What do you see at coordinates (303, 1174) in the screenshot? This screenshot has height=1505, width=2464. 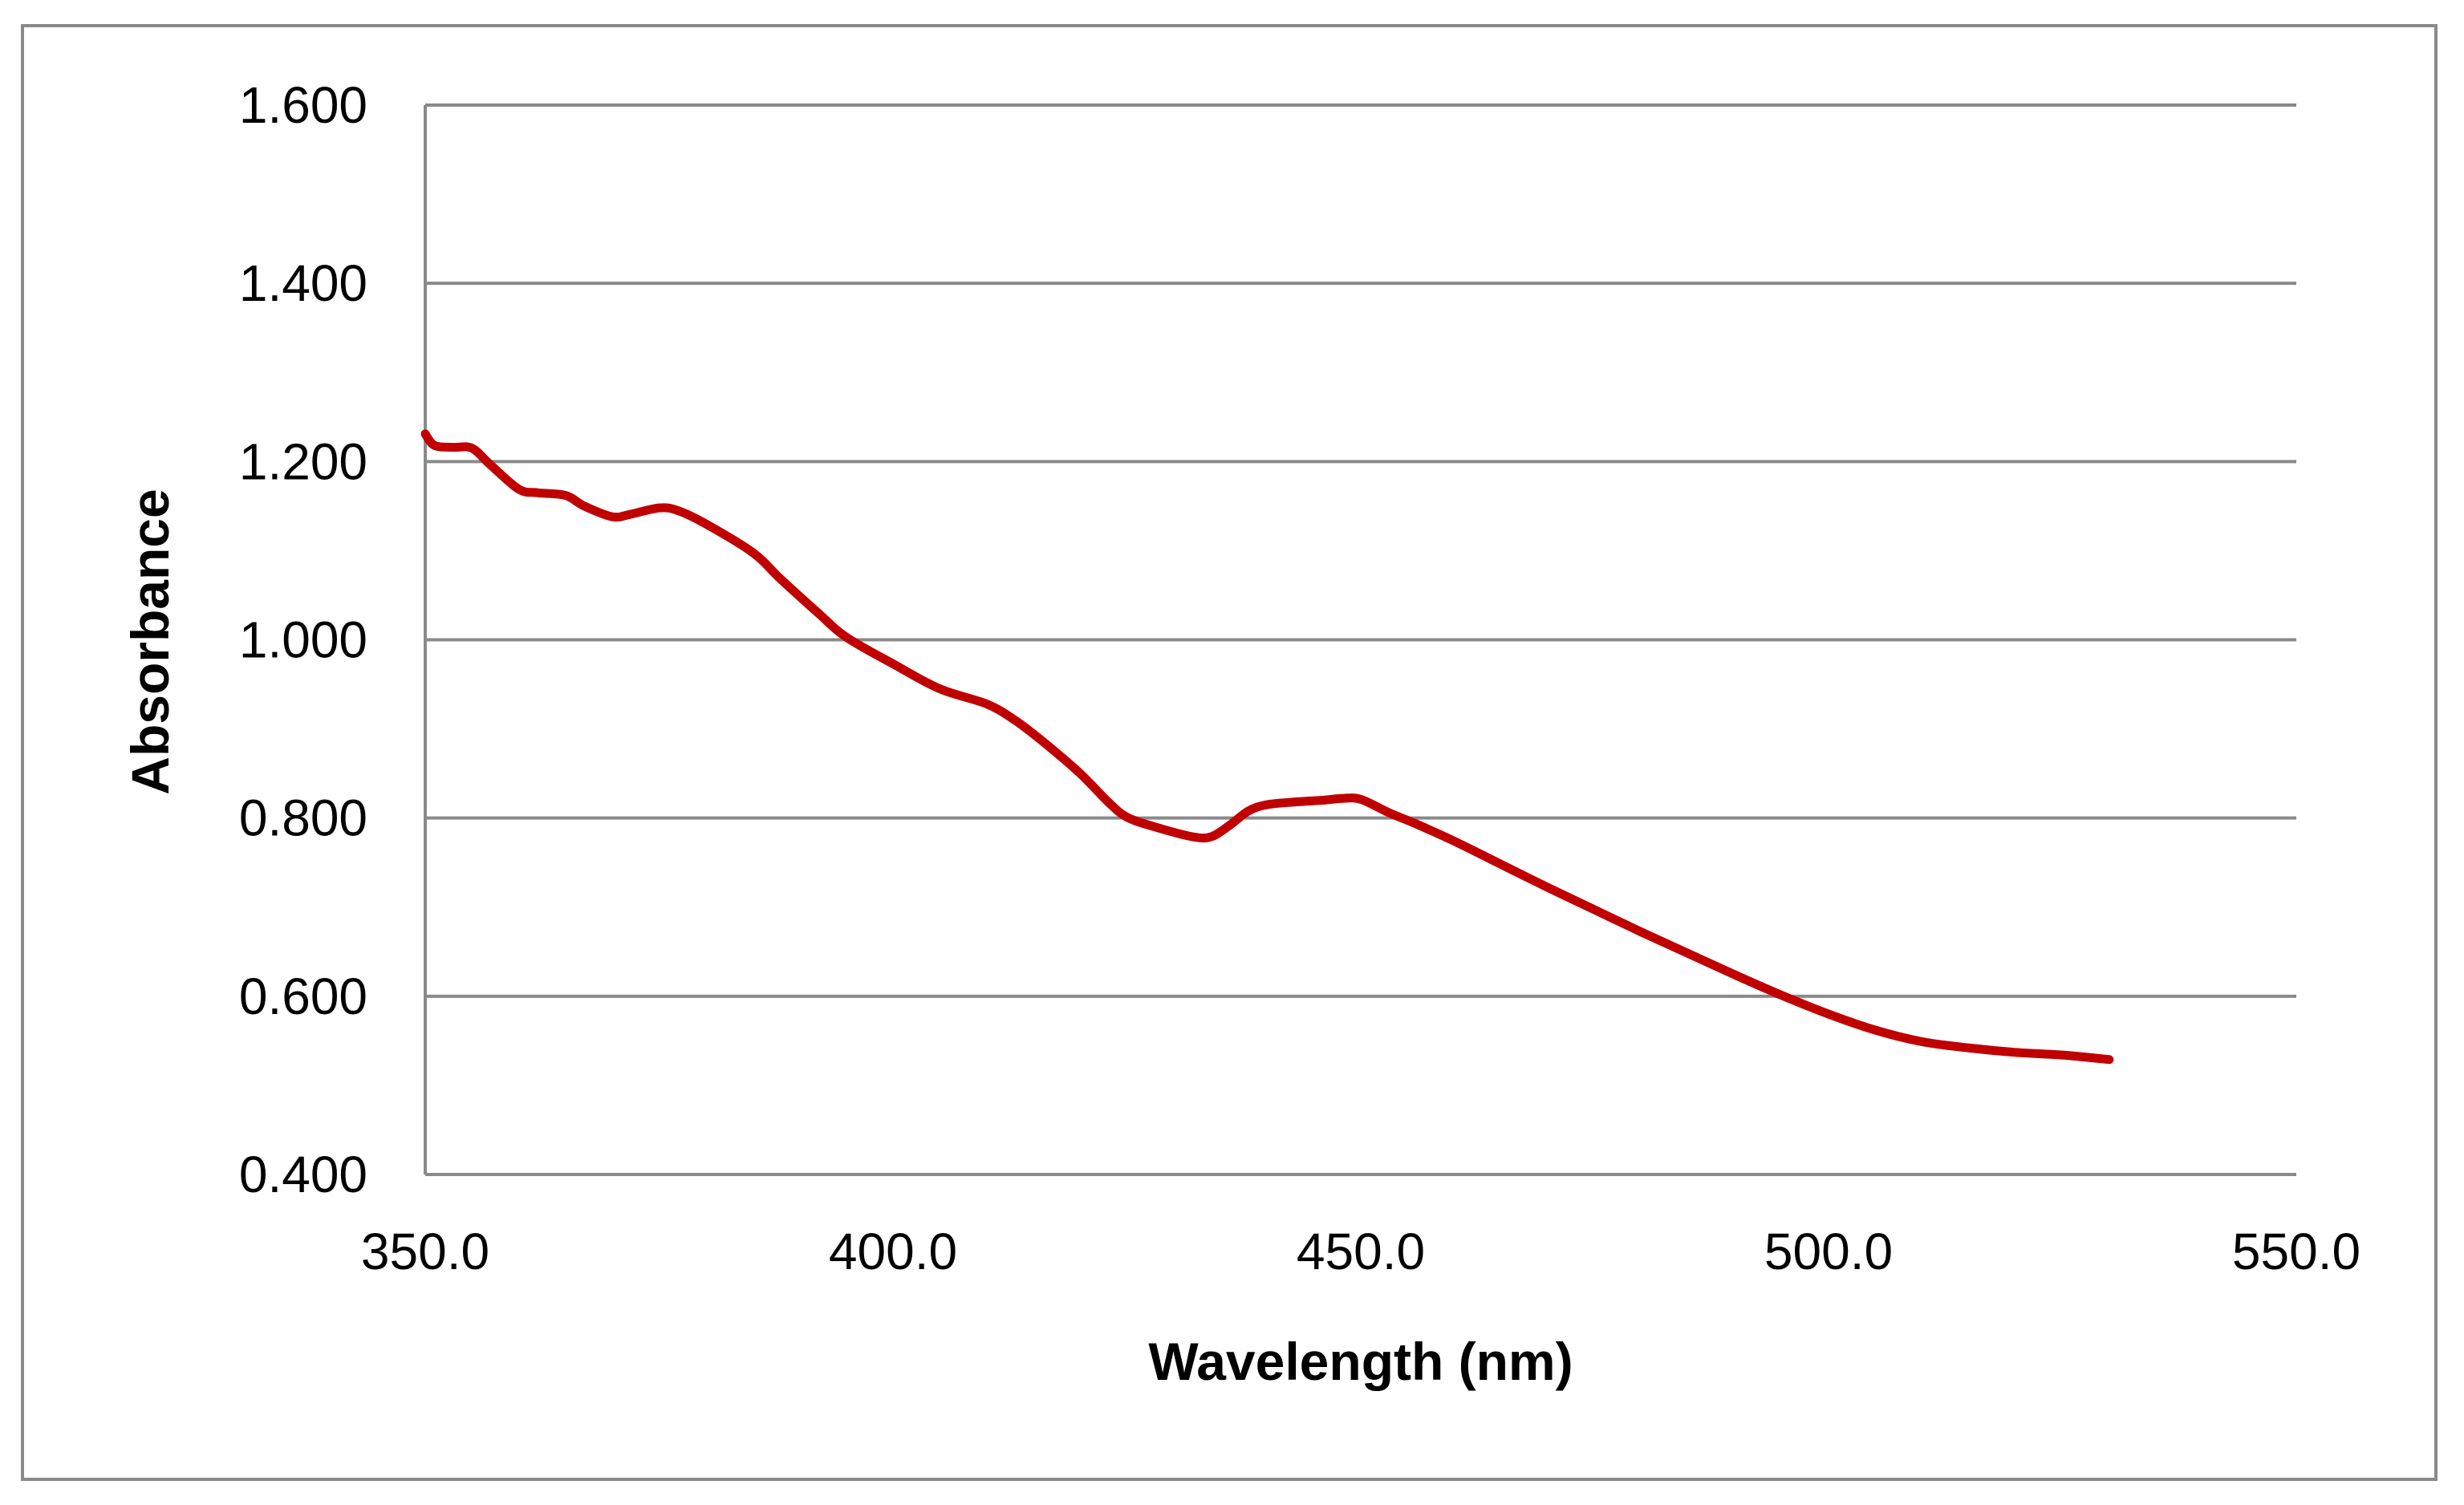 I see `y-tick-label: 0.400` at bounding box center [303, 1174].